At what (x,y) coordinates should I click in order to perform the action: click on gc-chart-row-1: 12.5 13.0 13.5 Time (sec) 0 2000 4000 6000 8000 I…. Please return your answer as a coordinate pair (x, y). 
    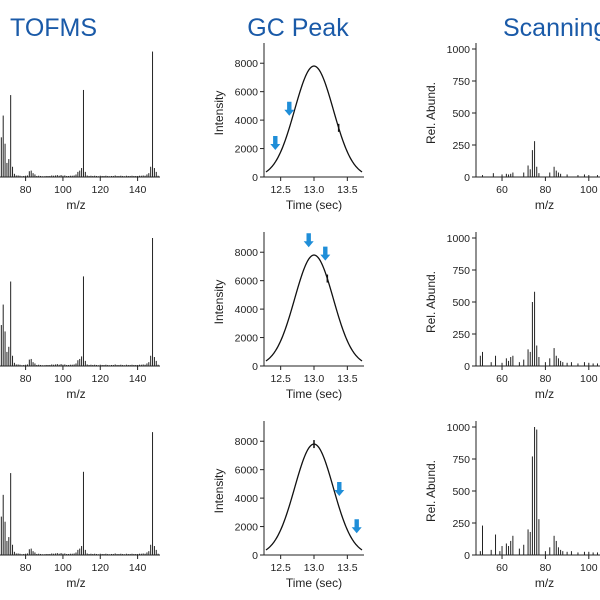
    Looking at the image, I should click on (288, 127).